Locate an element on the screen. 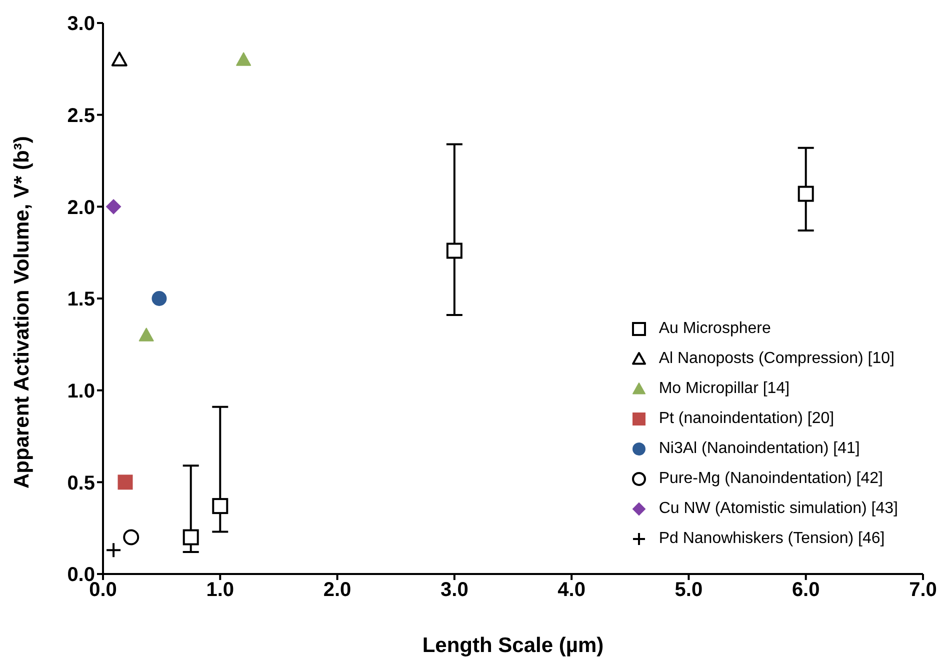 The height and width of the screenshot is (672, 951). legend-label: Ni3Al (Nanoindentation) [41] is located at coordinates (759, 449).